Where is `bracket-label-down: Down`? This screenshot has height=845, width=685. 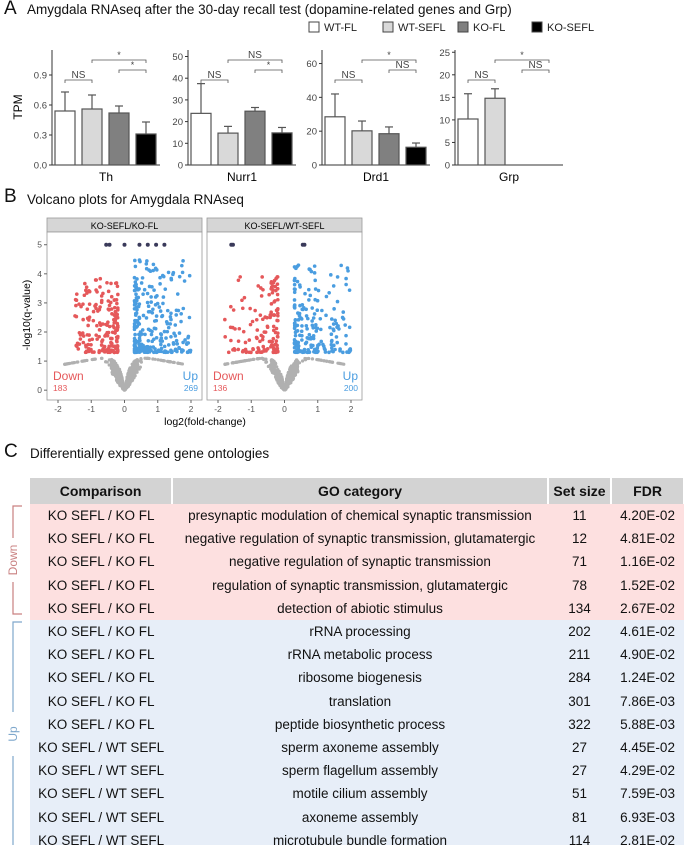
bracket-label-down: Down is located at coordinates (13, 560).